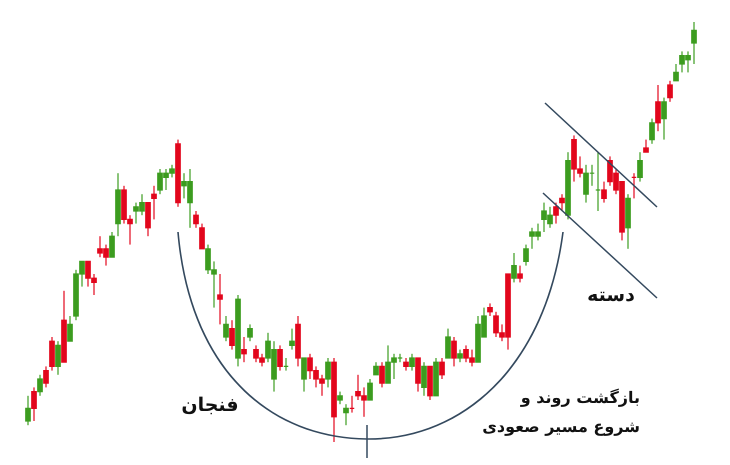 The image size is (730, 465). Describe the element at coordinates (611, 295) in the screenshot. I see `annotation: دسته` at that location.